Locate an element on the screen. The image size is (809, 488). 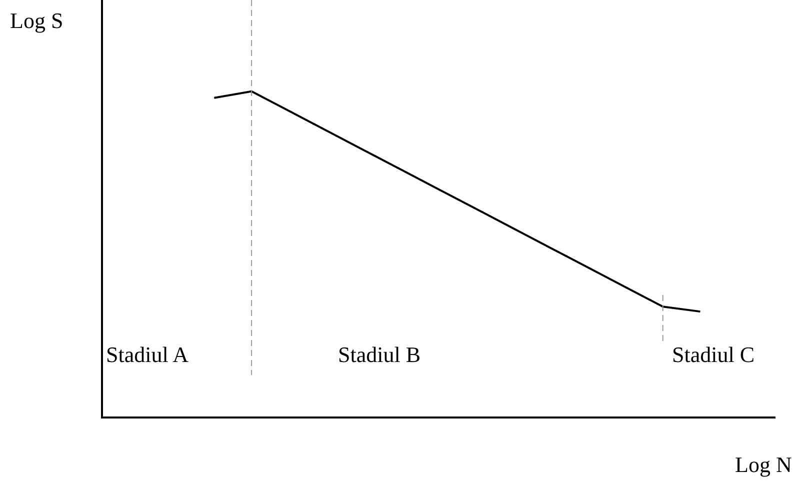
annotation: Stadiul A is located at coordinates (147, 355).